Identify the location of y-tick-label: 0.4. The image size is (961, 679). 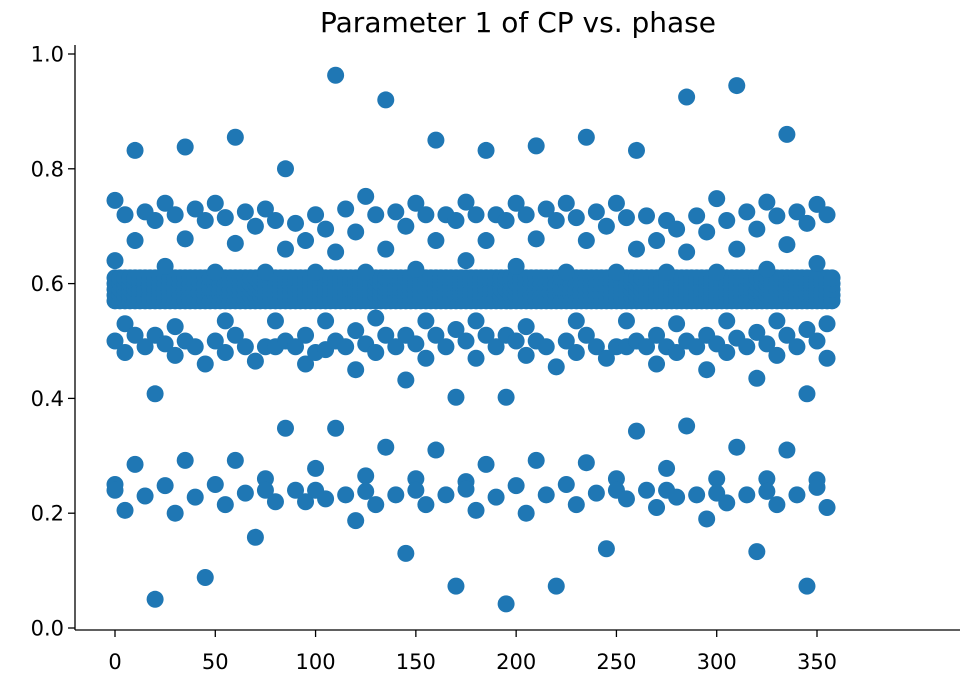
(47, 399).